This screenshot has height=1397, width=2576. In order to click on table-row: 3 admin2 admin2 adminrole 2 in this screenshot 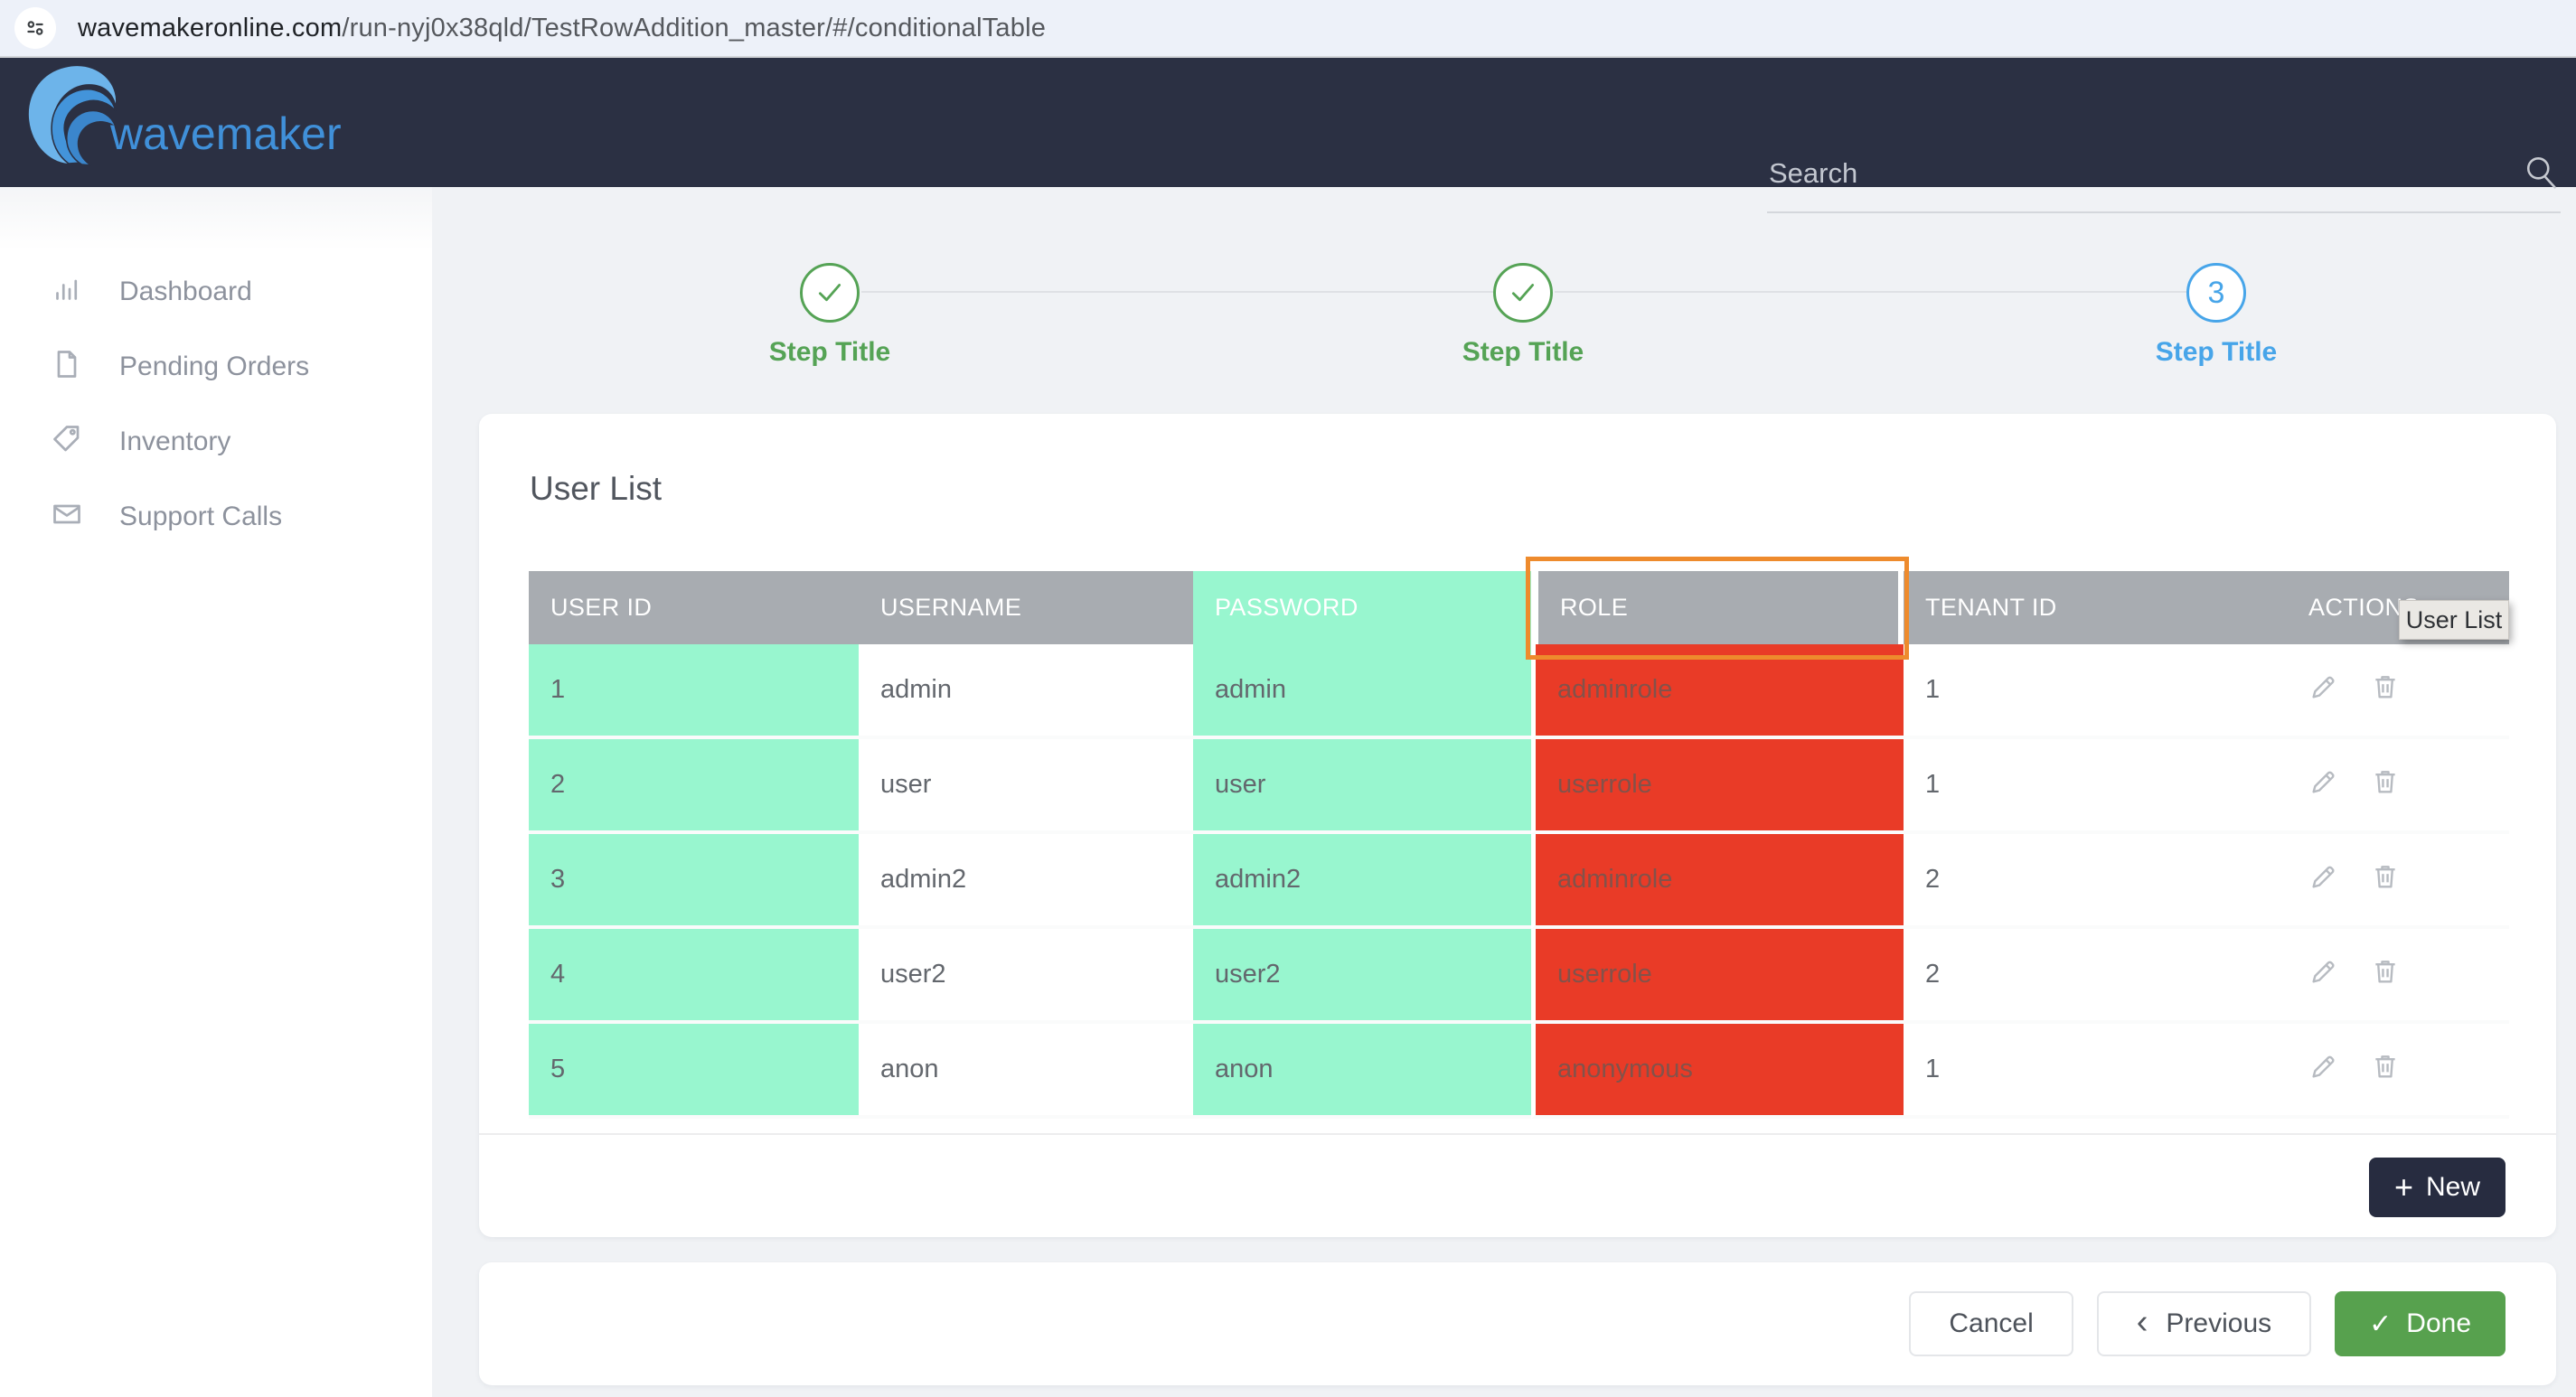, I will do `click(1519, 881)`.